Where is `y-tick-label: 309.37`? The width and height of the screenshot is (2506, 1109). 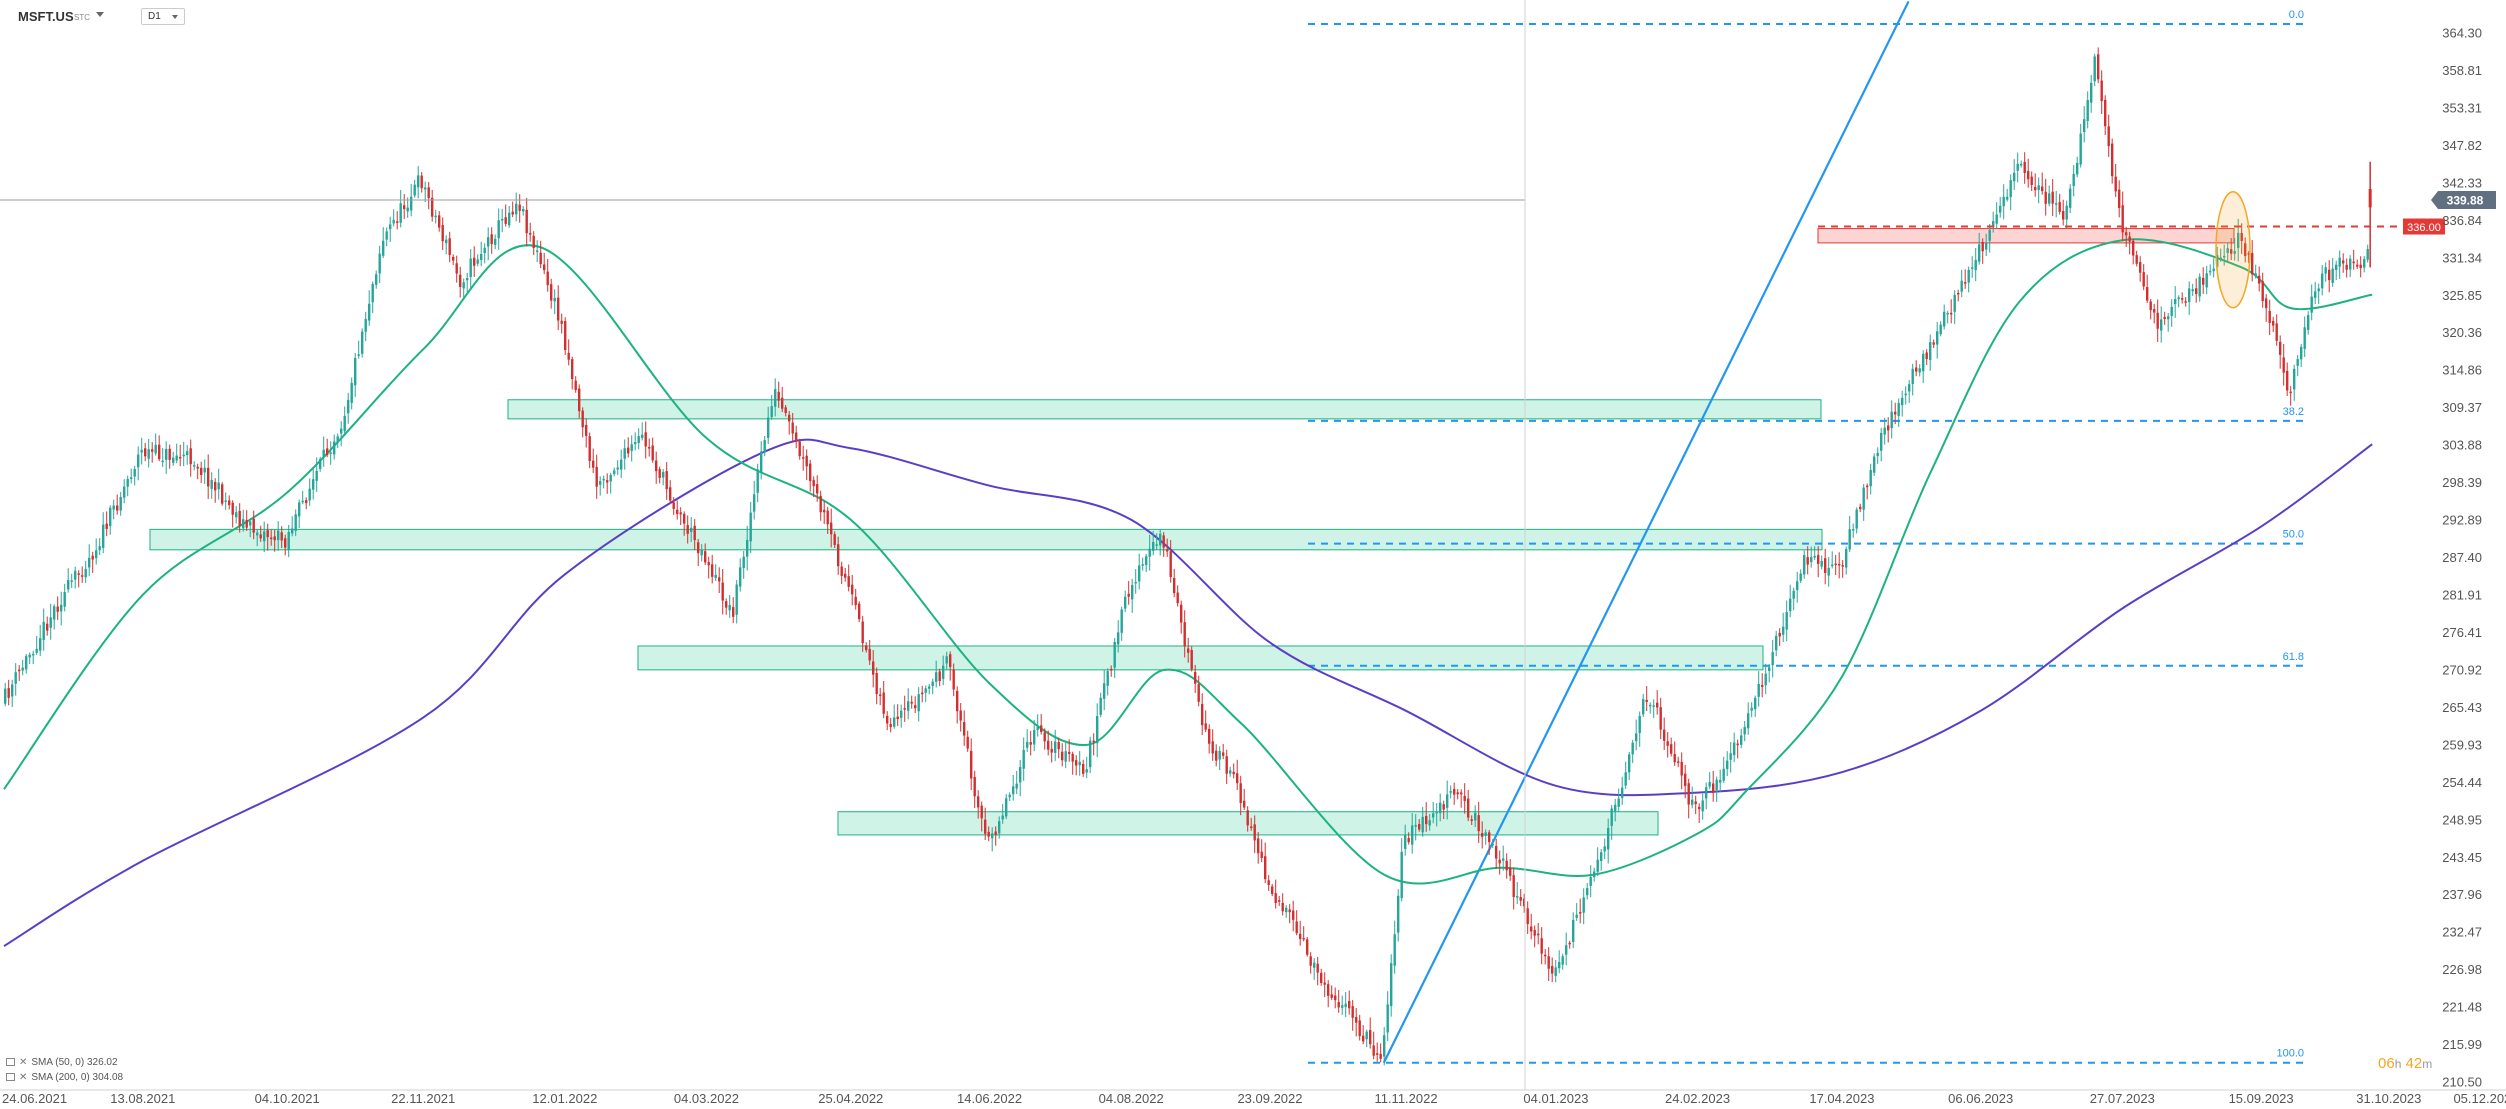
y-tick-label: 309.37 is located at coordinates (2462, 407).